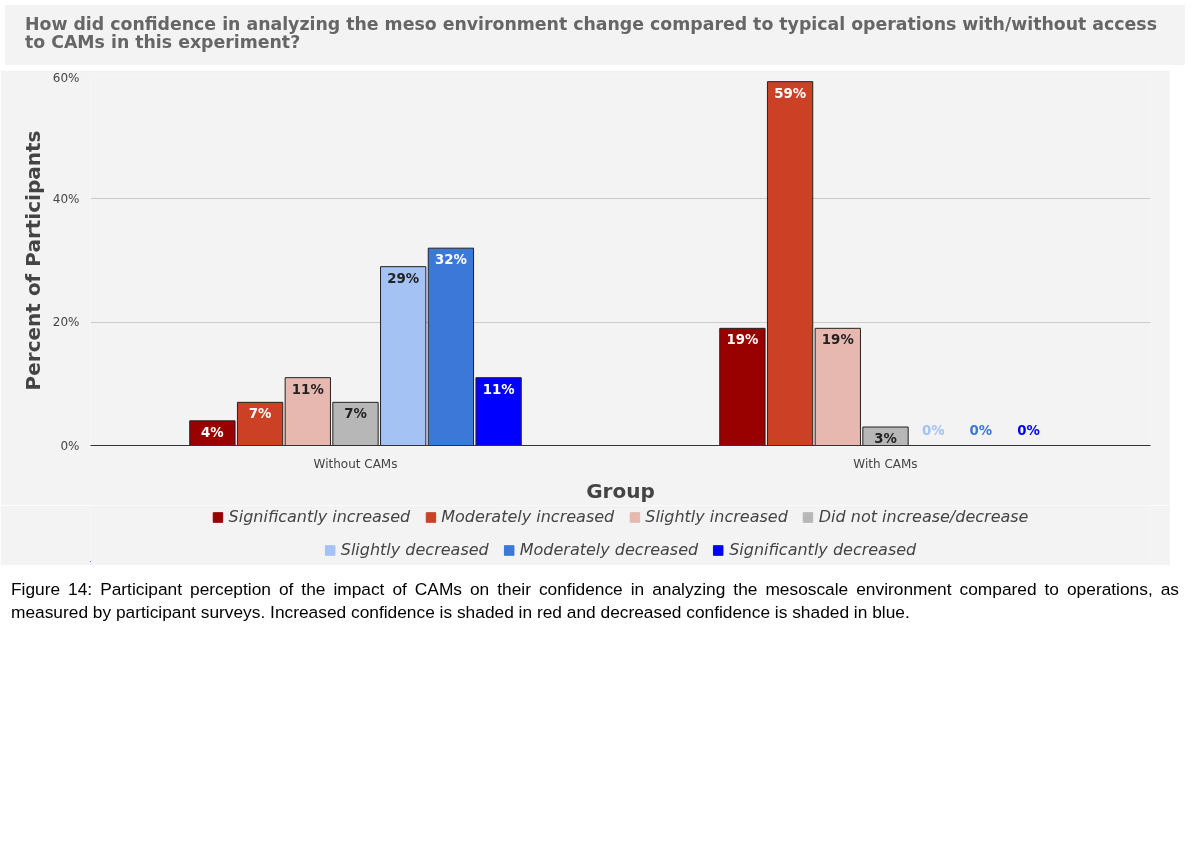 This screenshot has width=1195, height=854. I want to click on x-tick-label: With CAMs, so click(885, 463).